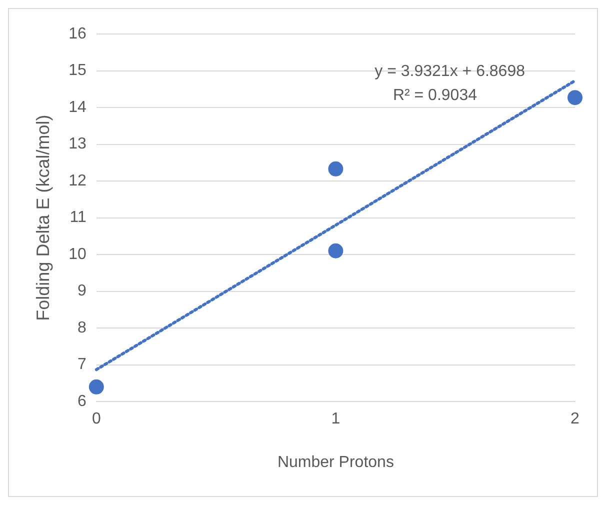 The image size is (606, 505). I want to click on x-tick-label: 0, so click(96, 419).